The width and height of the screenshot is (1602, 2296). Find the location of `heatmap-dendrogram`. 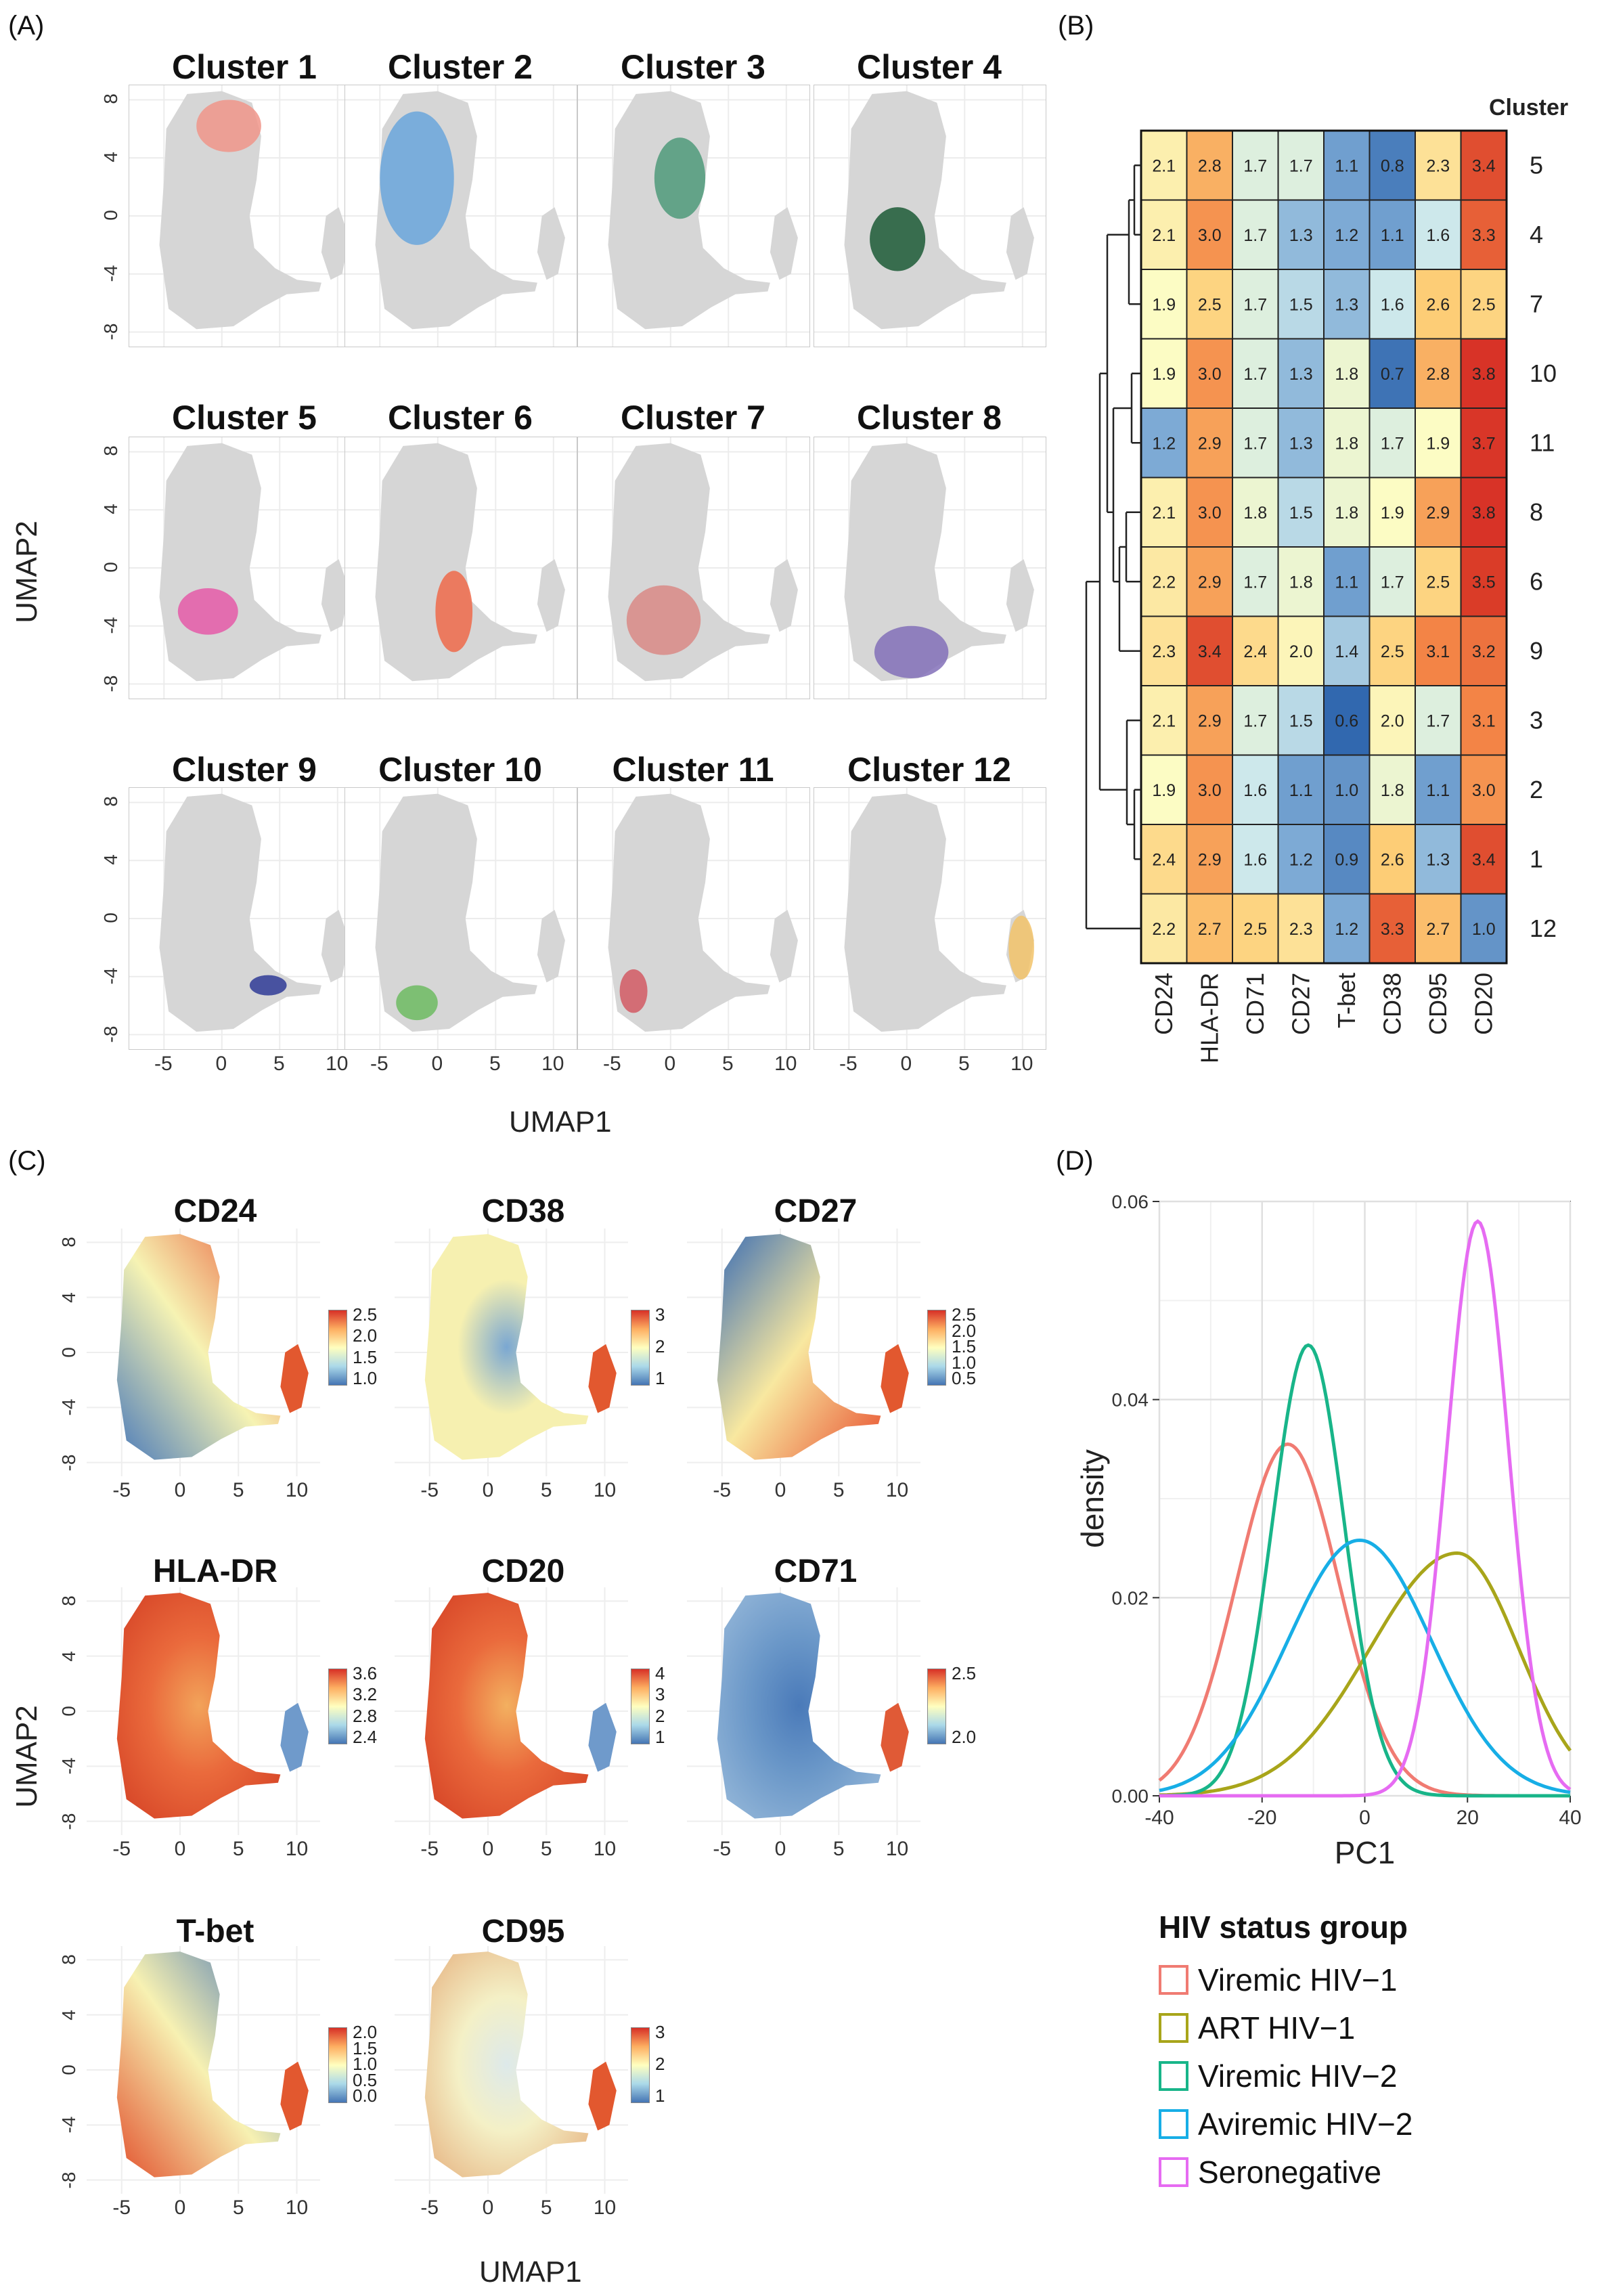

heatmap-dendrogram is located at coordinates (1113, 547).